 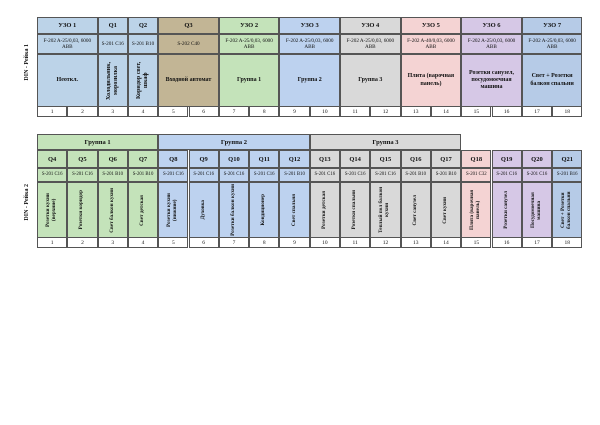 What do you see at coordinates (446, 210) in the screenshot?
I see `rail2-function-cell: Свет кухни` at bounding box center [446, 210].